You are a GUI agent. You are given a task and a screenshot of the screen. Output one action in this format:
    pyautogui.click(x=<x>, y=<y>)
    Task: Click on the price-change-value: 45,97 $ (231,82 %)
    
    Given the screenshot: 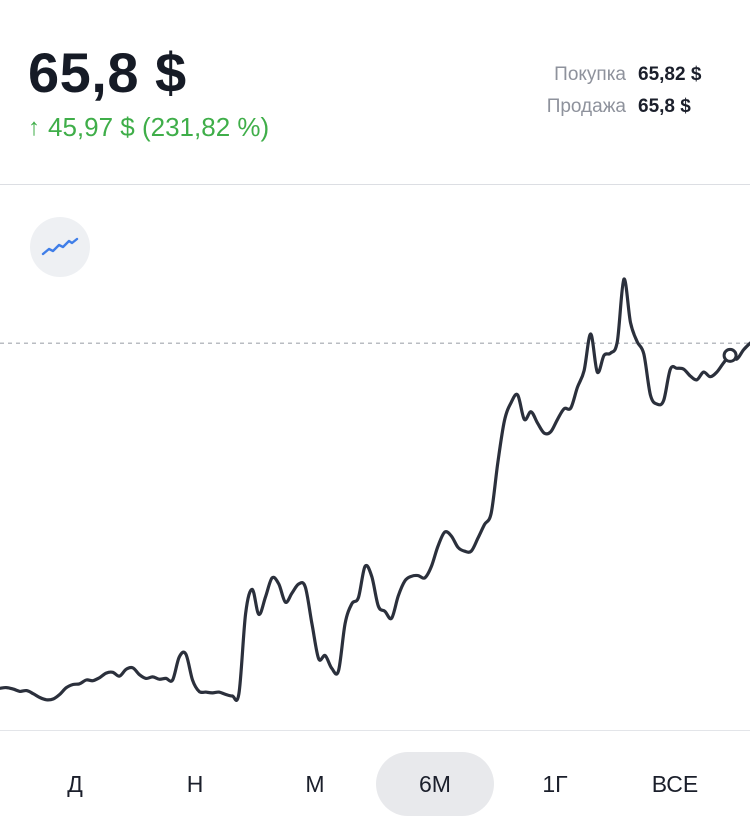 What is the action you would take?
    pyautogui.click(x=159, y=127)
    